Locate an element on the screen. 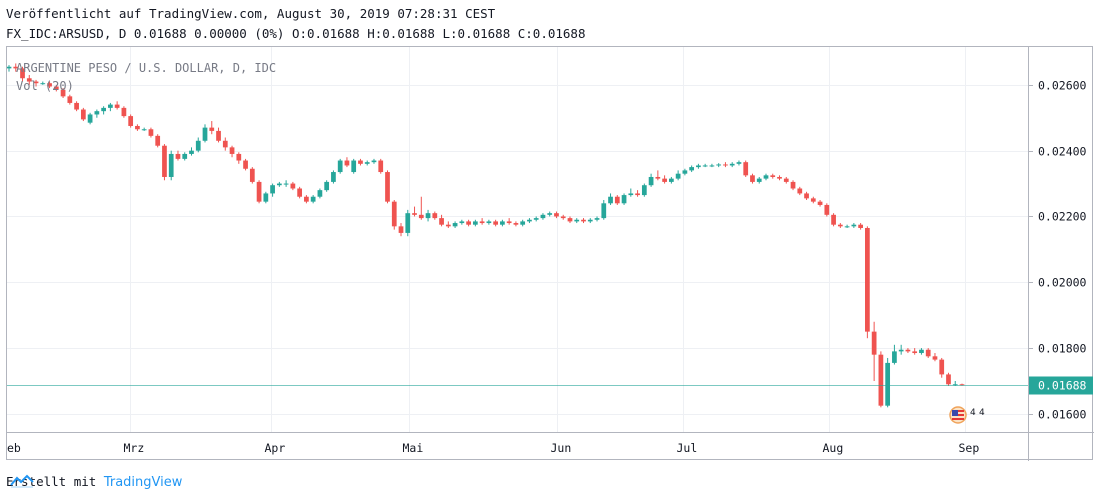 The width and height of the screenshot is (1100, 500). flag-icon: 4 4 is located at coordinates (967, 415).